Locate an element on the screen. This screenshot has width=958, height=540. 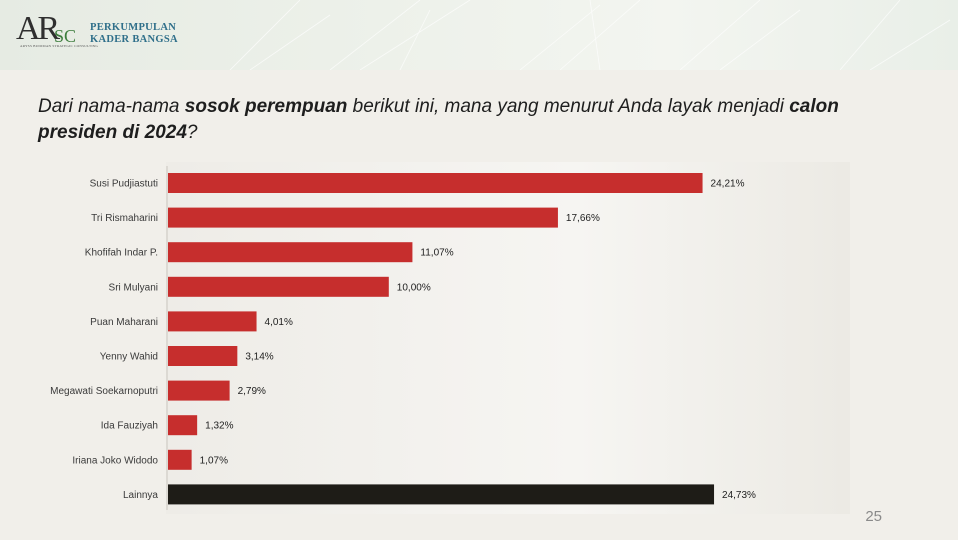
value-label: 24,21% is located at coordinates (728, 184).